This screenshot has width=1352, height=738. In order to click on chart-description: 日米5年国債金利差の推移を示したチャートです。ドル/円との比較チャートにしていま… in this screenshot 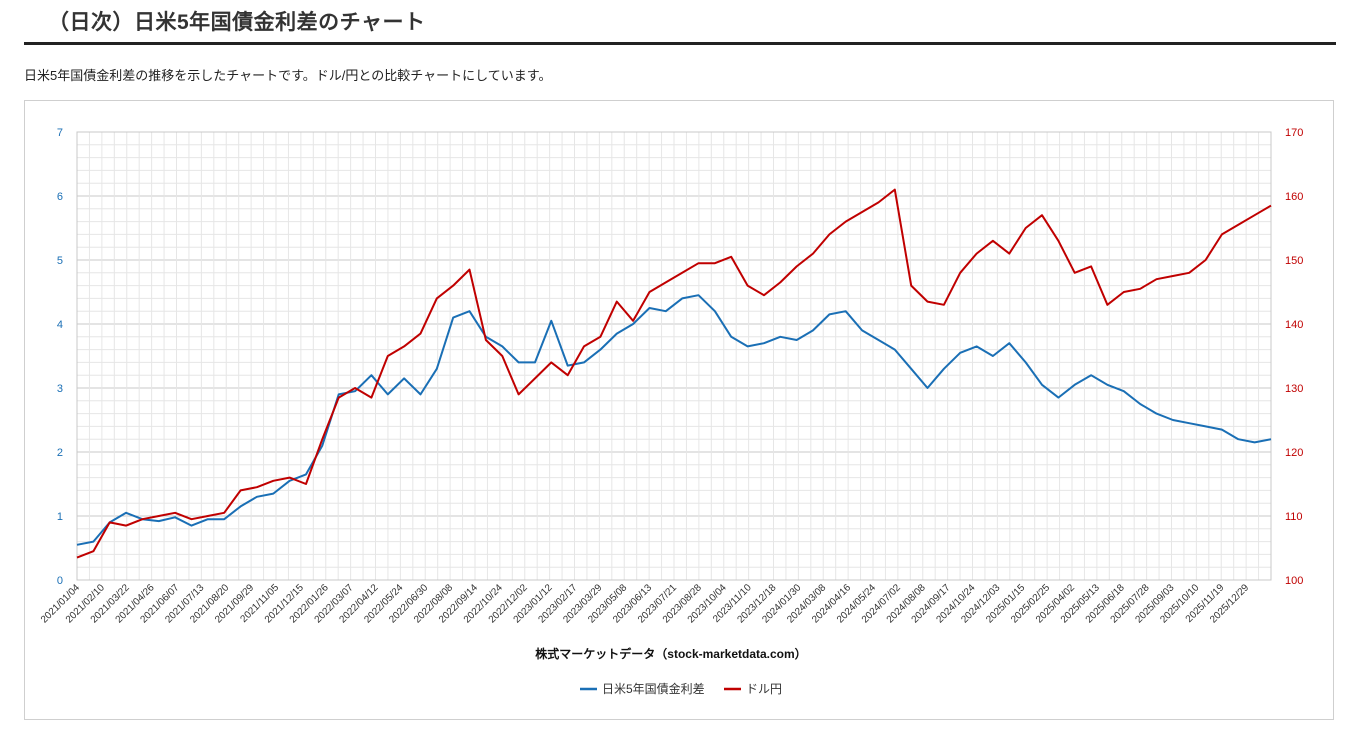, I will do `click(288, 75)`.